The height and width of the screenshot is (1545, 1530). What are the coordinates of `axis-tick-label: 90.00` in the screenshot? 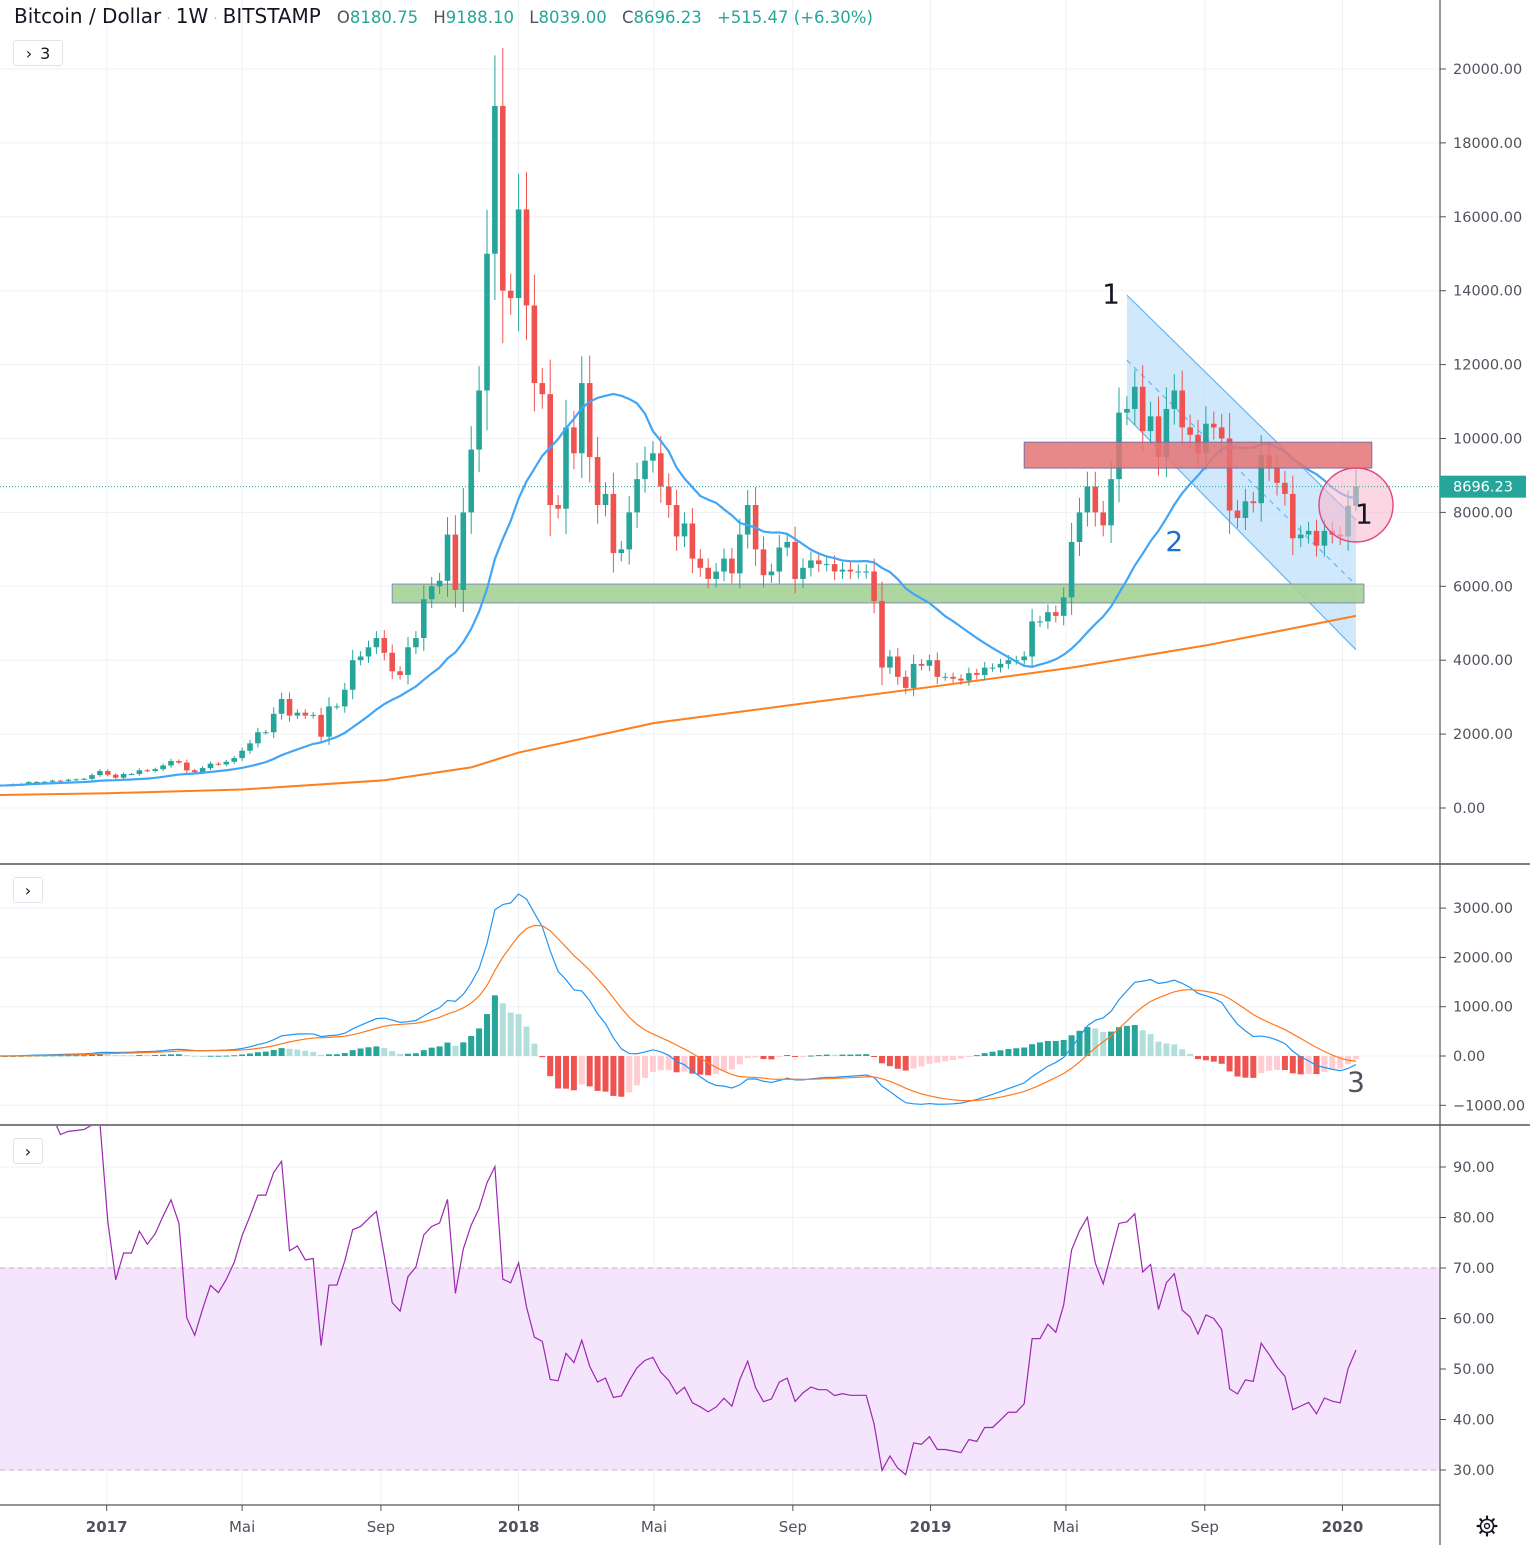 It's located at (1474, 1168).